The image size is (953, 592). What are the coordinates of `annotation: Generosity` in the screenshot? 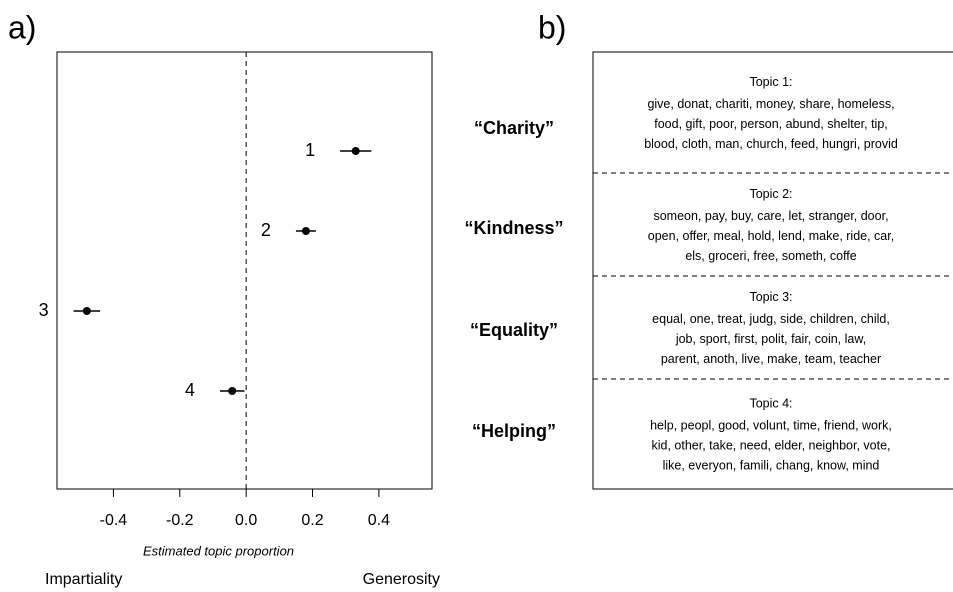 It's located at (401, 579).